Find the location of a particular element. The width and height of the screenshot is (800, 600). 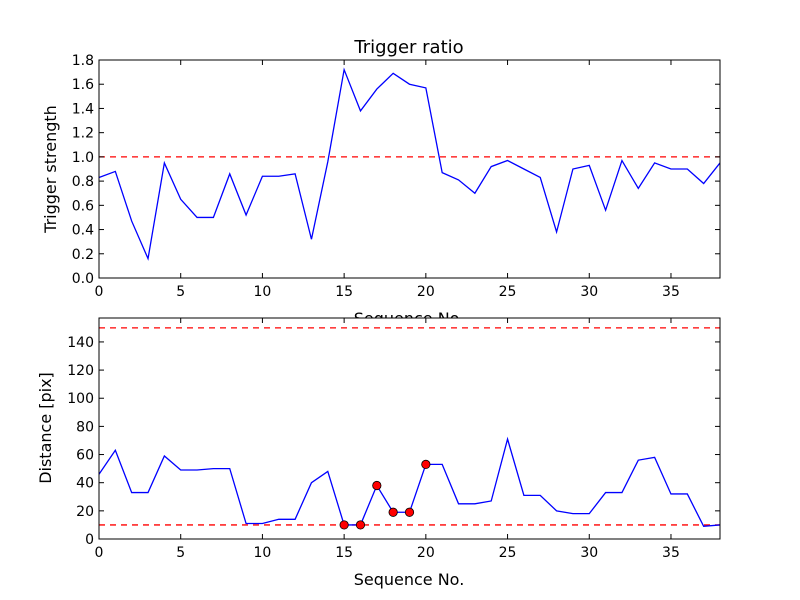

y-tick-label: 1.0 is located at coordinates (83, 158).